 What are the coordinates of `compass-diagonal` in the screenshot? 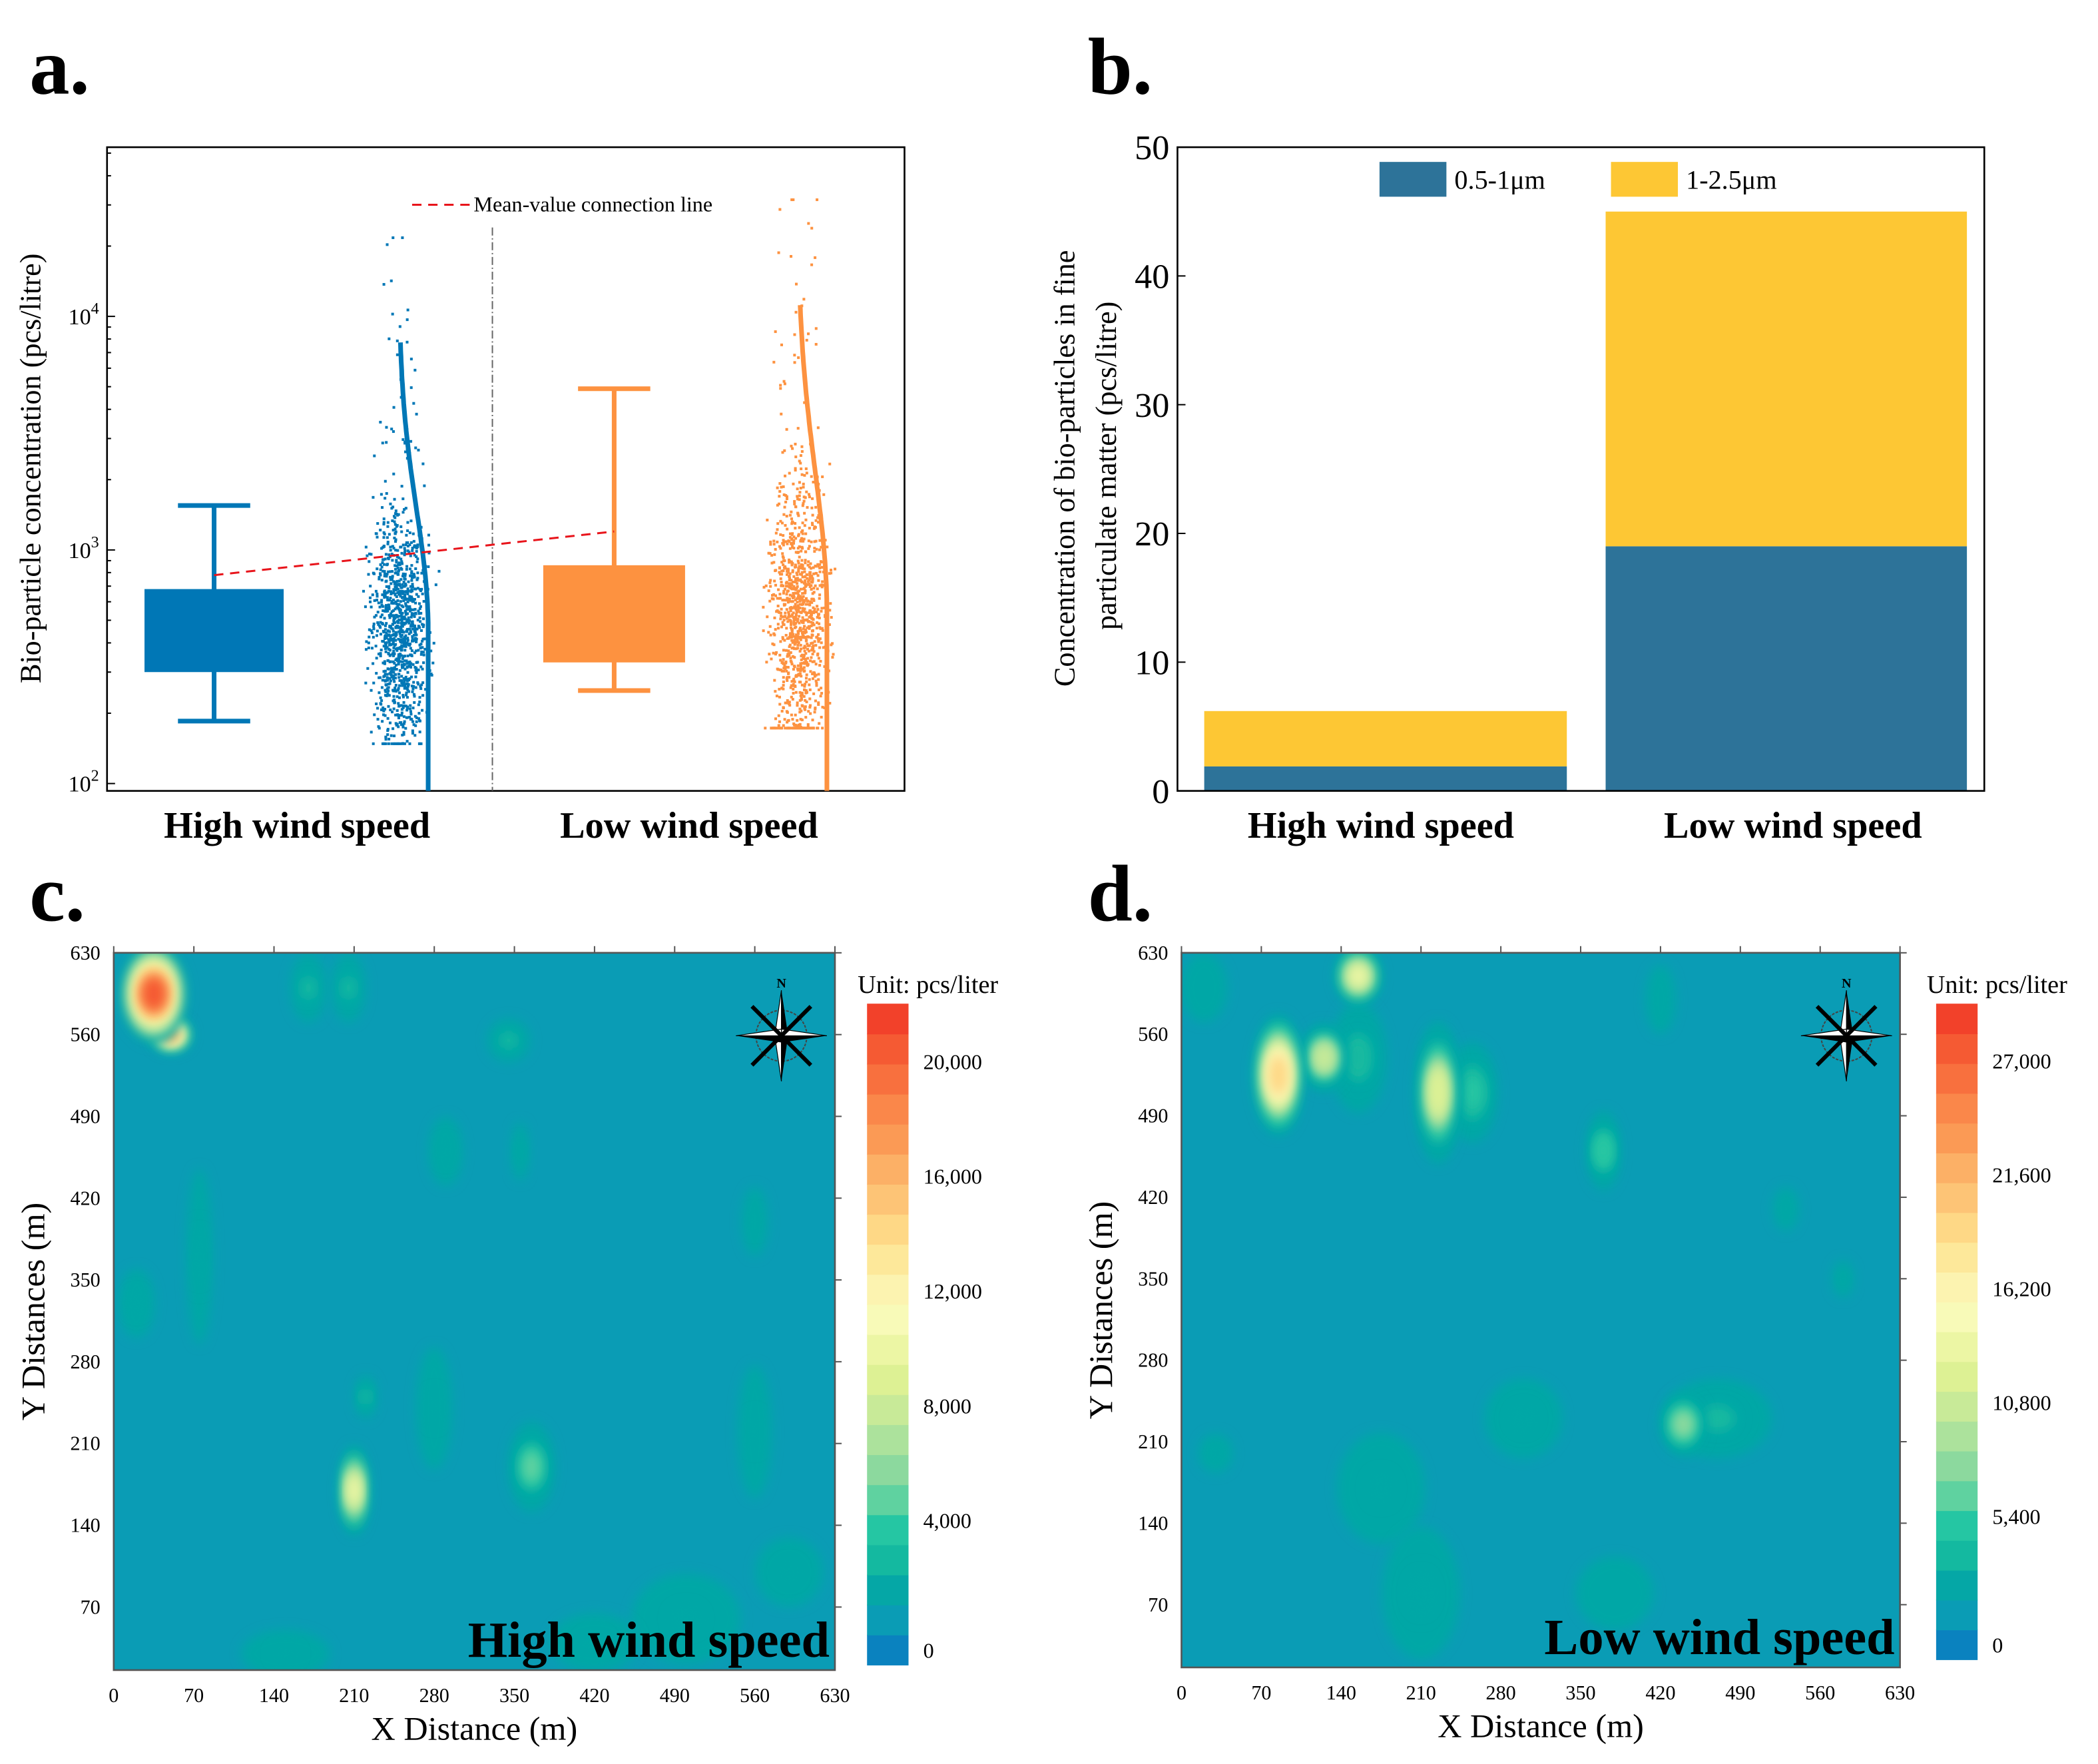 It's located at (766, 1050).